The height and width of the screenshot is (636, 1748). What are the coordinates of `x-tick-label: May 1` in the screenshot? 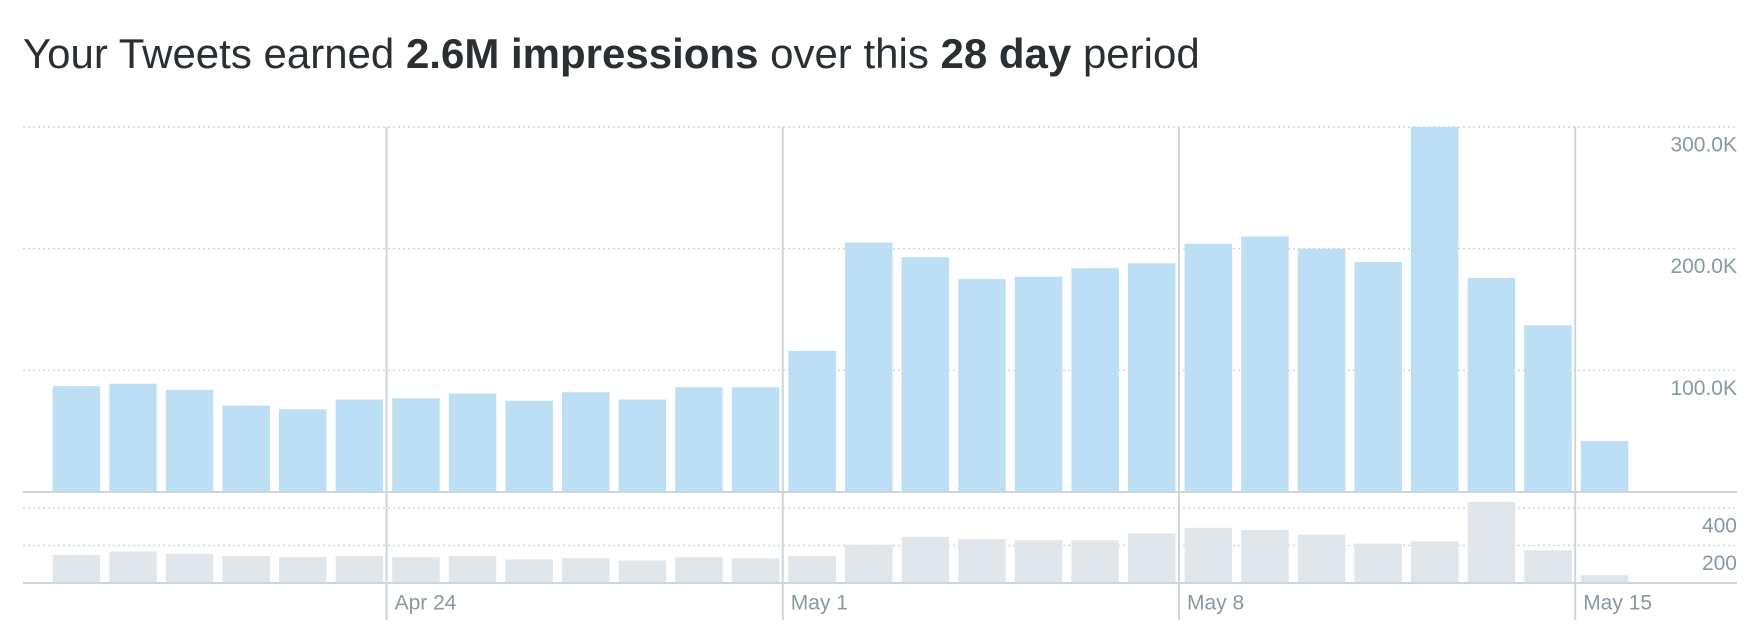 It's located at (819, 603).